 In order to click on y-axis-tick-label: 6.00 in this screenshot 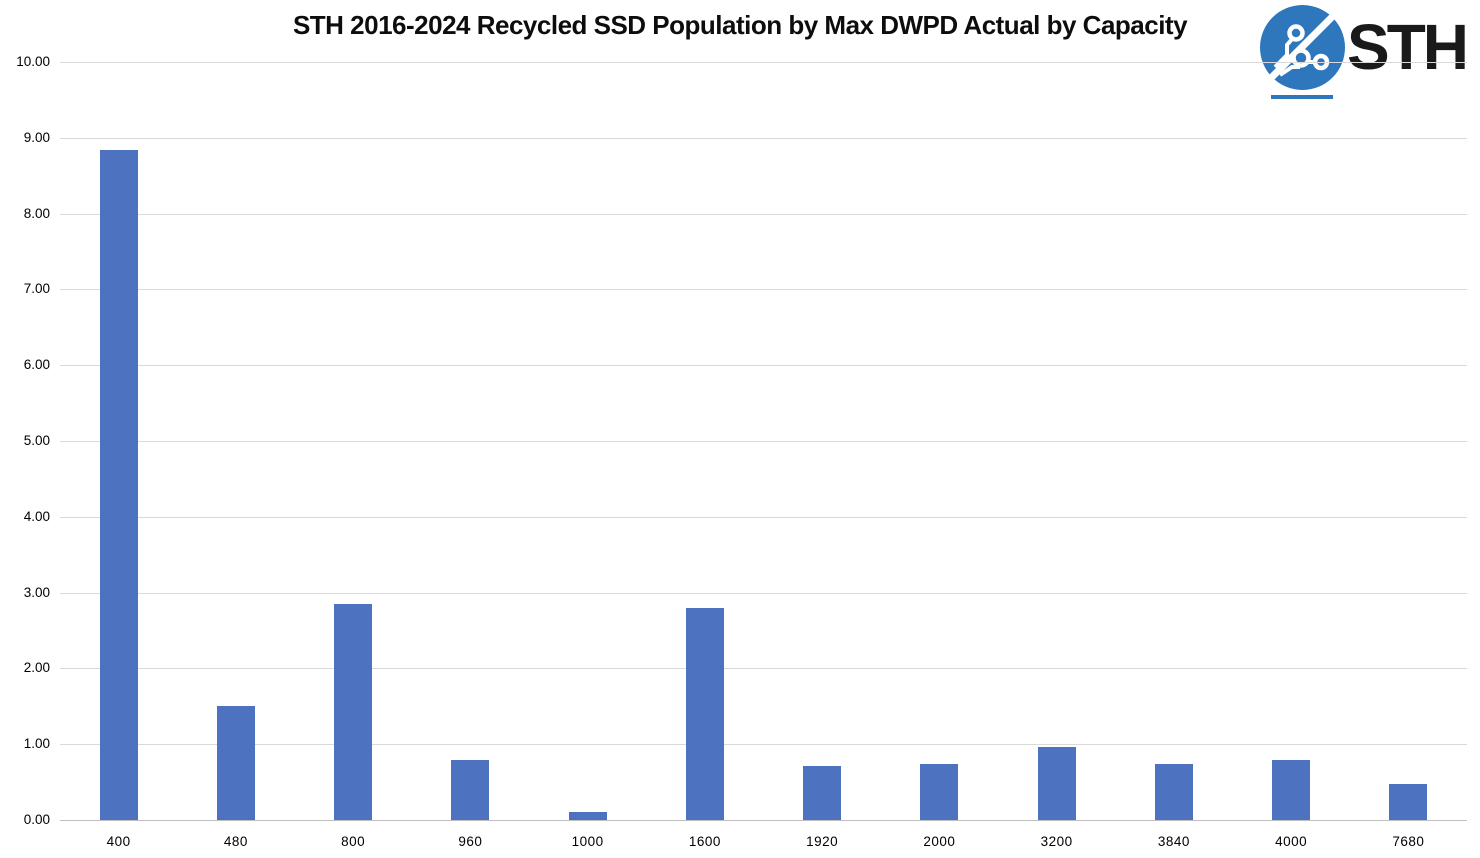, I will do `click(36, 365)`.